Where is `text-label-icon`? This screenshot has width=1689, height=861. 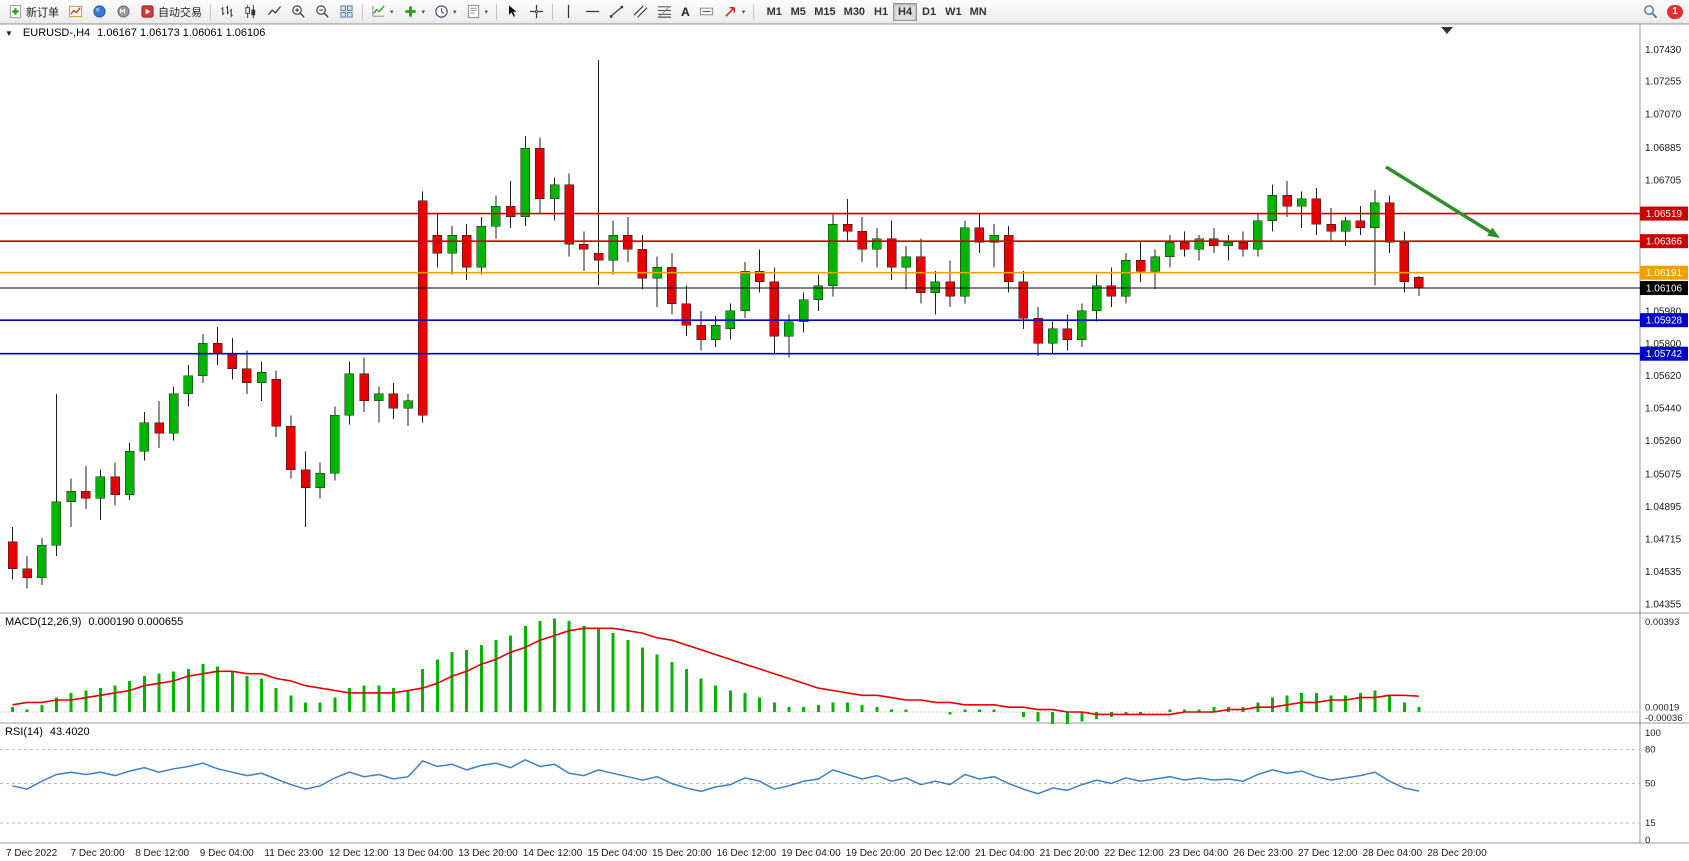
text-label-icon is located at coordinates (706, 11).